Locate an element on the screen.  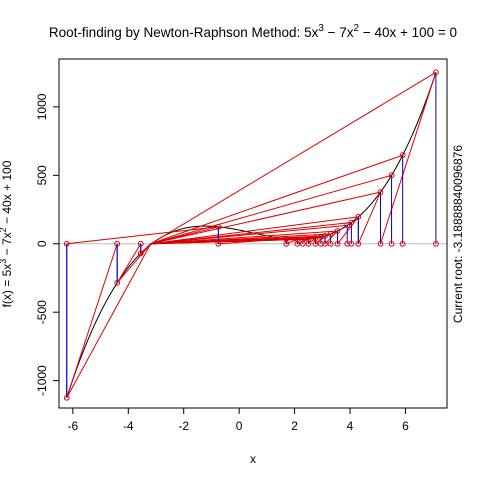
y-tick-label: 0 is located at coordinates (42, 243).